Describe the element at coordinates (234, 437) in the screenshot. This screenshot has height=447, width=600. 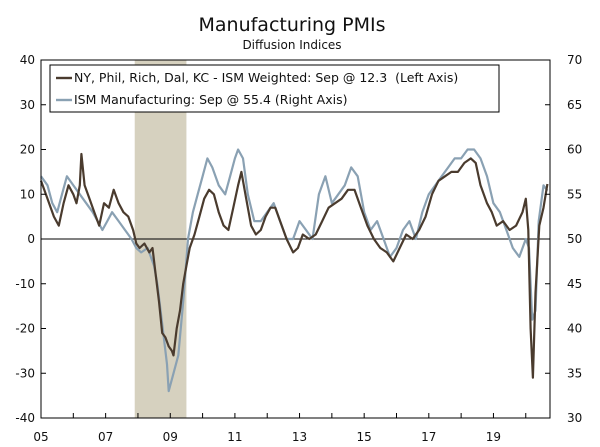
I see `x-tick-label: 11` at that location.